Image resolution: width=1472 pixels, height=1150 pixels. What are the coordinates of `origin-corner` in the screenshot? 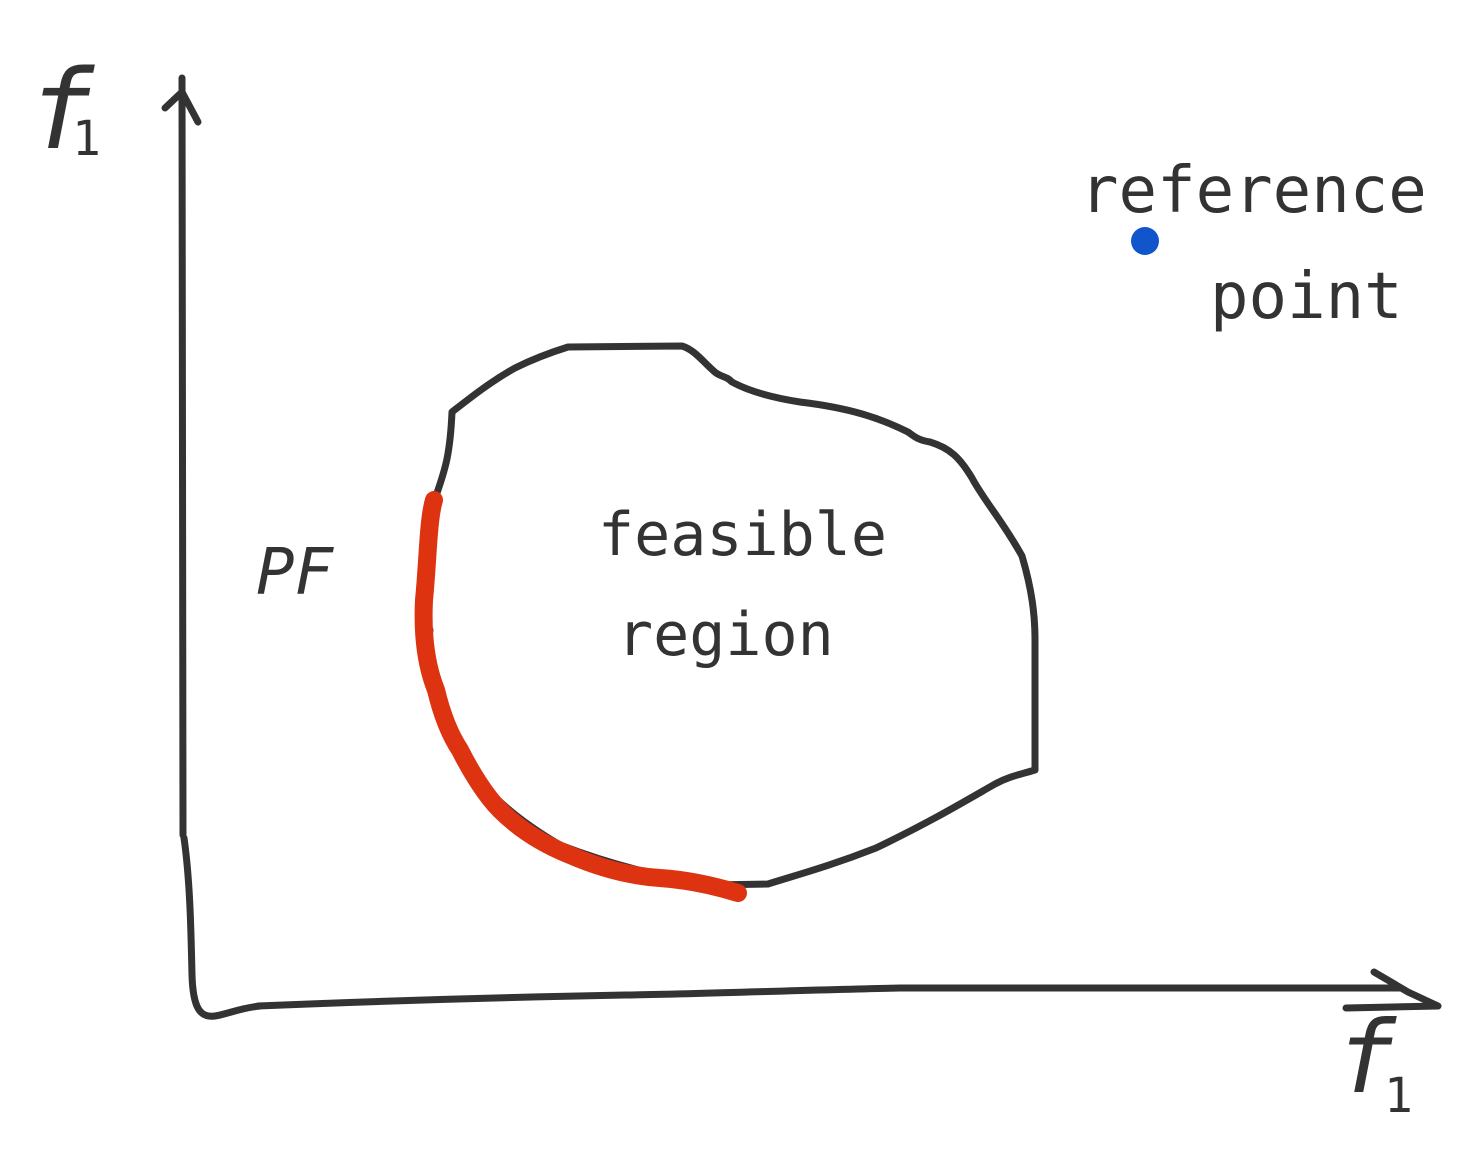 It's located at (222, 927).